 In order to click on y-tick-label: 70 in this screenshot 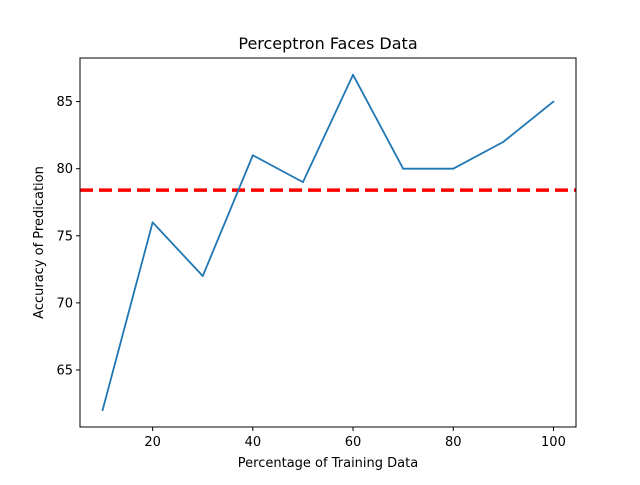, I will do `click(64, 303)`.